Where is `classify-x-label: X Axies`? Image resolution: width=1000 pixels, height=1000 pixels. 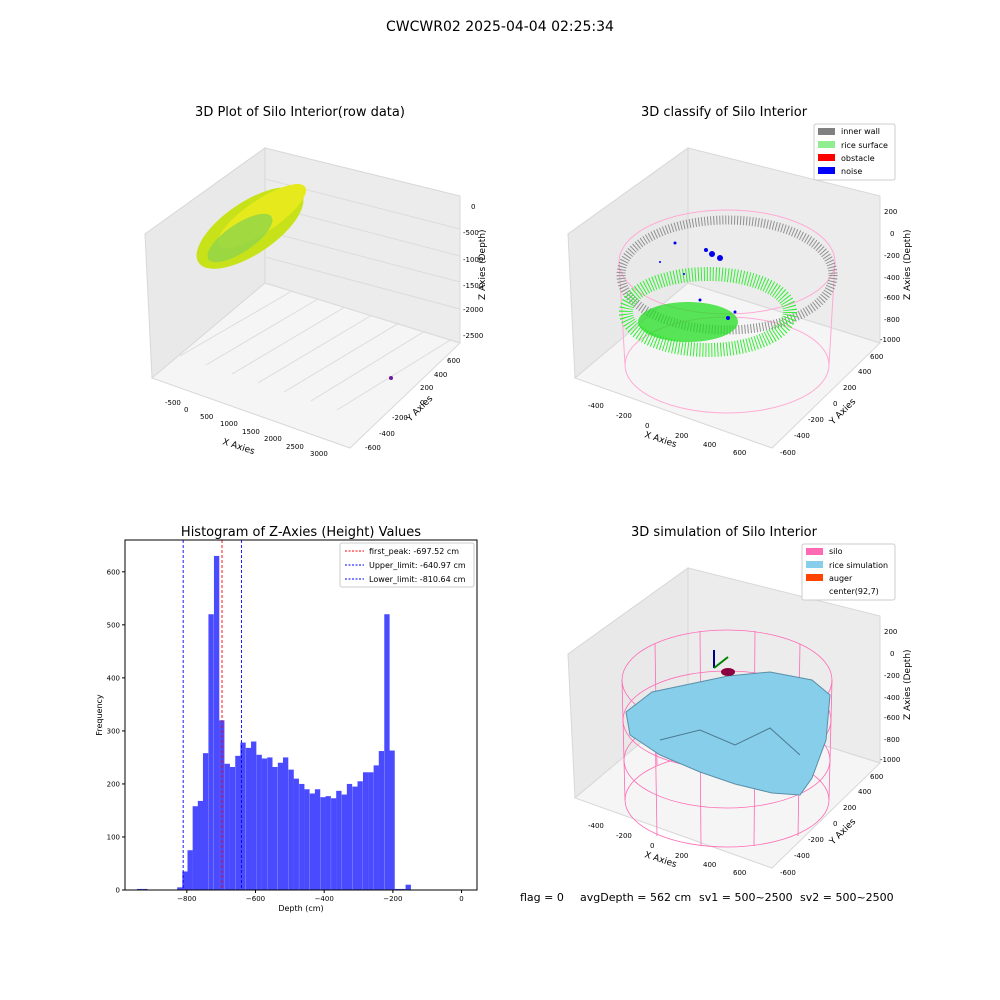
classify-x-label: X Axies is located at coordinates (660, 440).